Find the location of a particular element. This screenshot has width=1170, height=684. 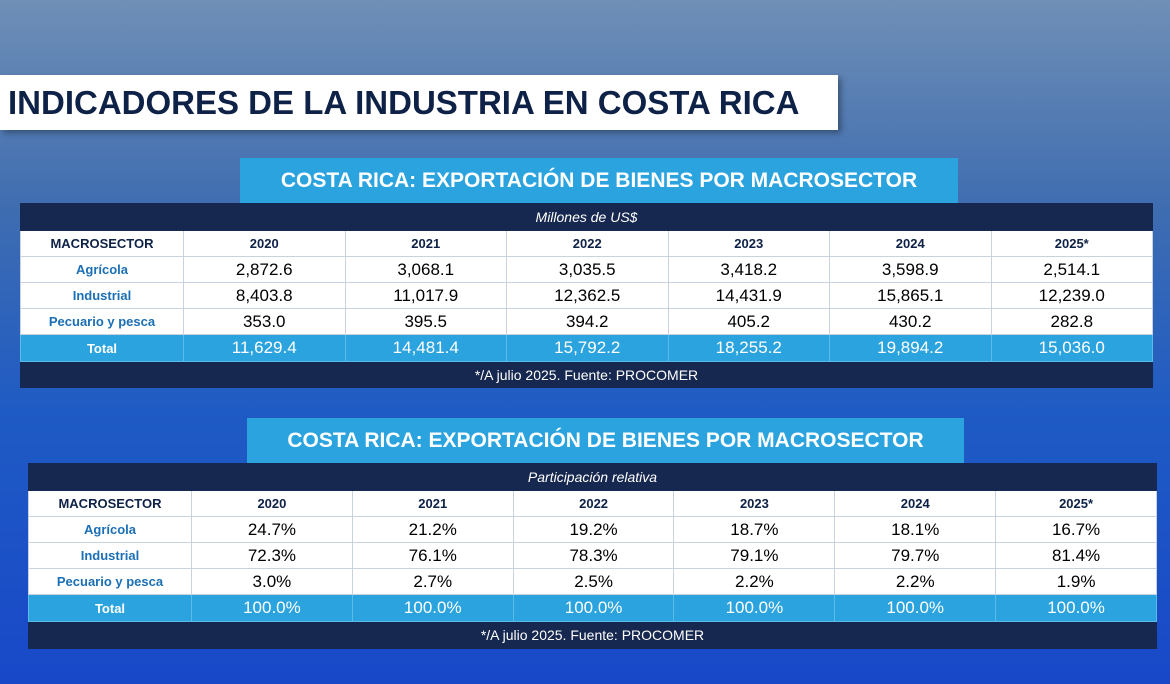

cell: 2,514.1 is located at coordinates (1072, 269).